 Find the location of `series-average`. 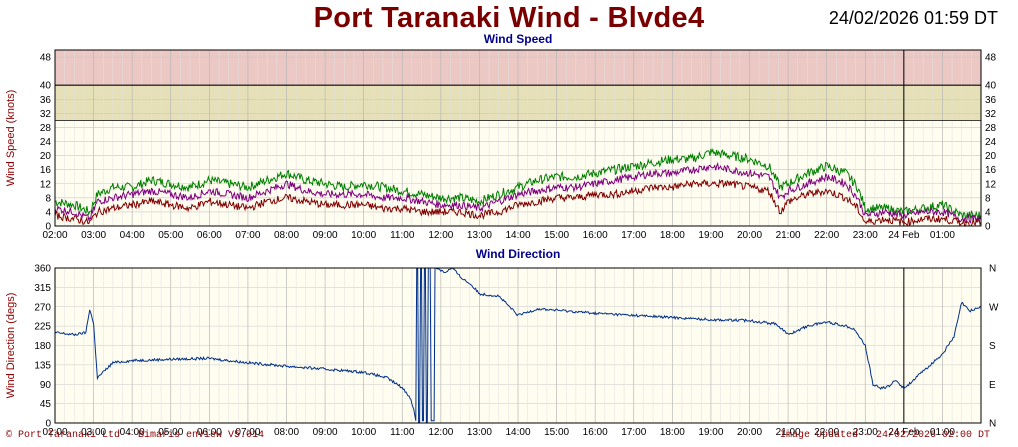

series-average is located at coordinates (518, 192).